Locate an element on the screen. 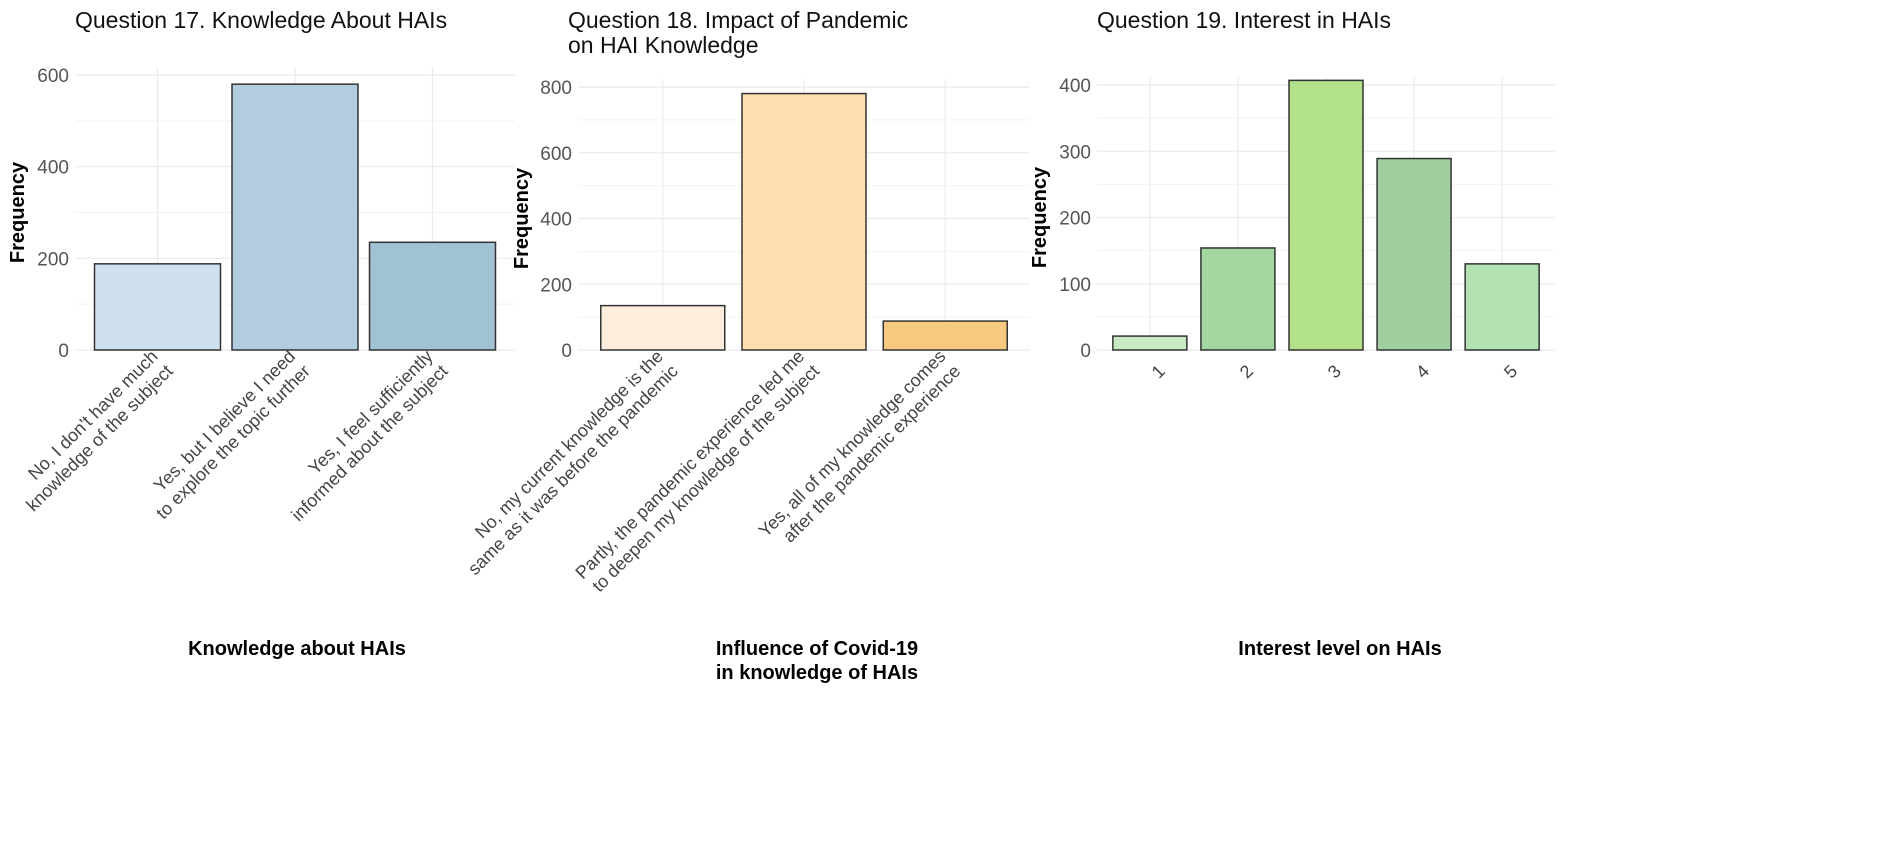 The image size is (1902, 850). chart-title: Question 17. Knowledge About HAIs is located at coordinates (261, 20).